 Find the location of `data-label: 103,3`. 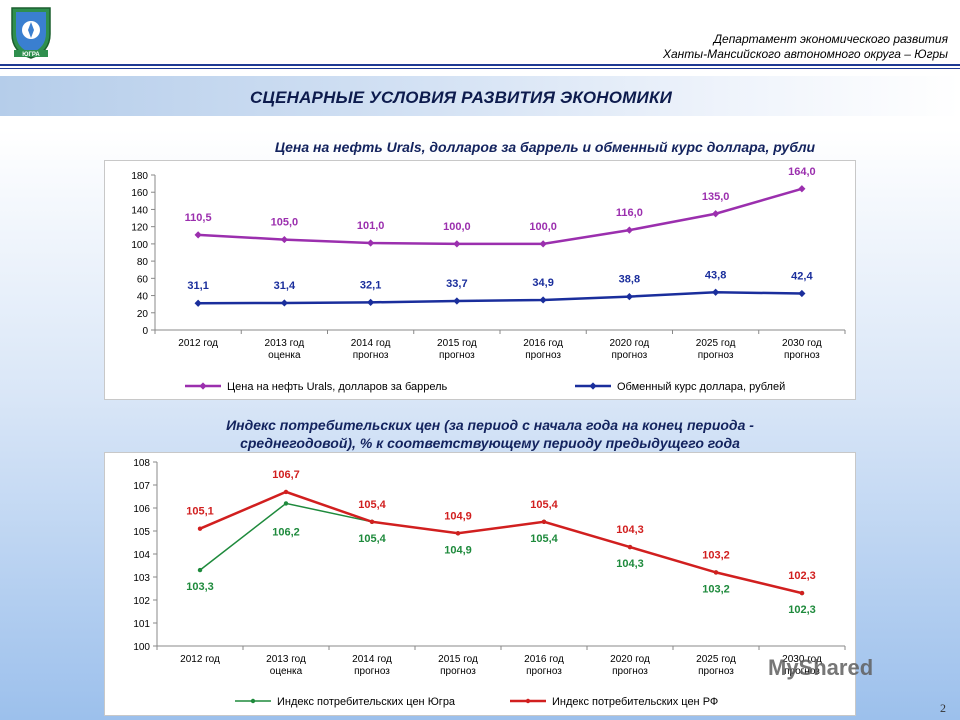

data-label: 103,3 is located at coordinates (200, 587).